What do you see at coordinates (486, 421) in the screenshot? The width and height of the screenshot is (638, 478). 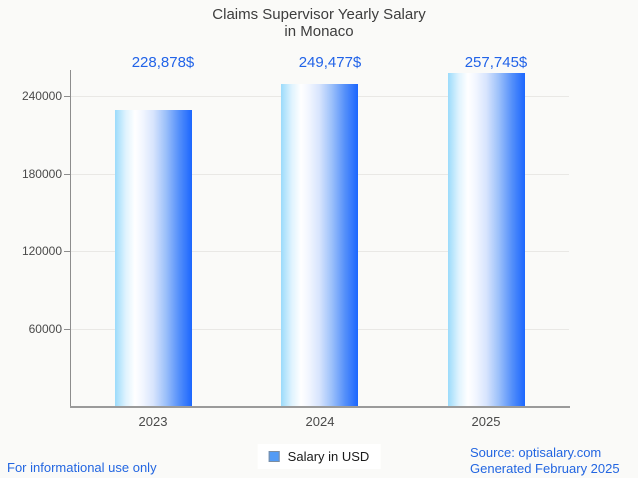 I see `x-axis-label-2025: 2025` at bounding box center [486, 421].